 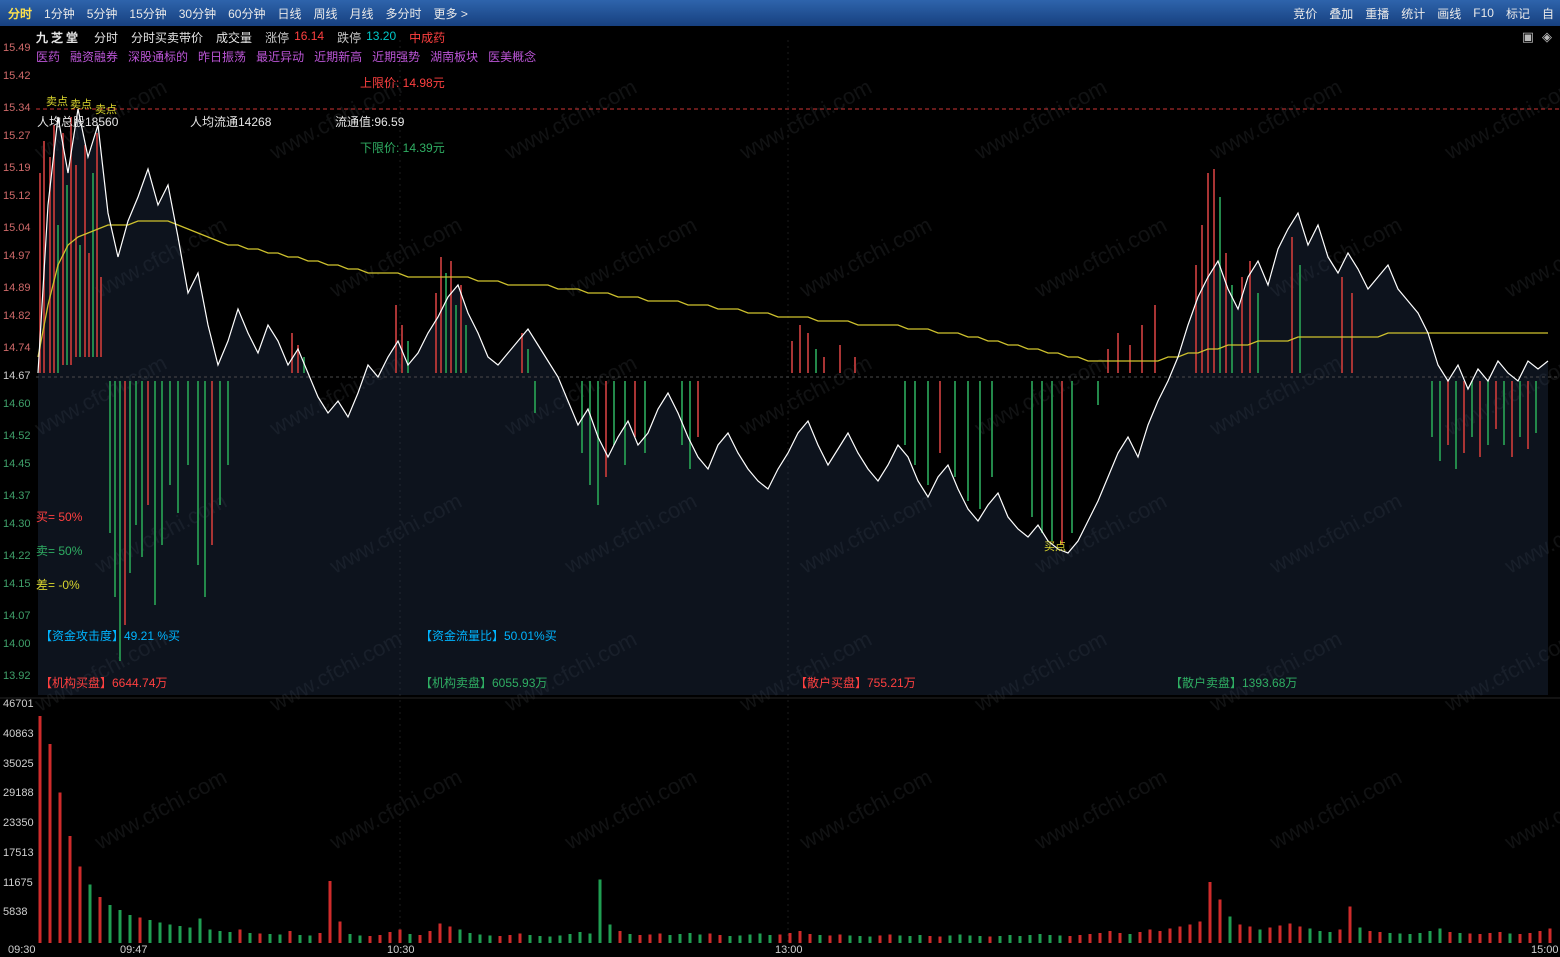 I want to click on tab-15分钟: 15分钟, so click(x=148, y=13).